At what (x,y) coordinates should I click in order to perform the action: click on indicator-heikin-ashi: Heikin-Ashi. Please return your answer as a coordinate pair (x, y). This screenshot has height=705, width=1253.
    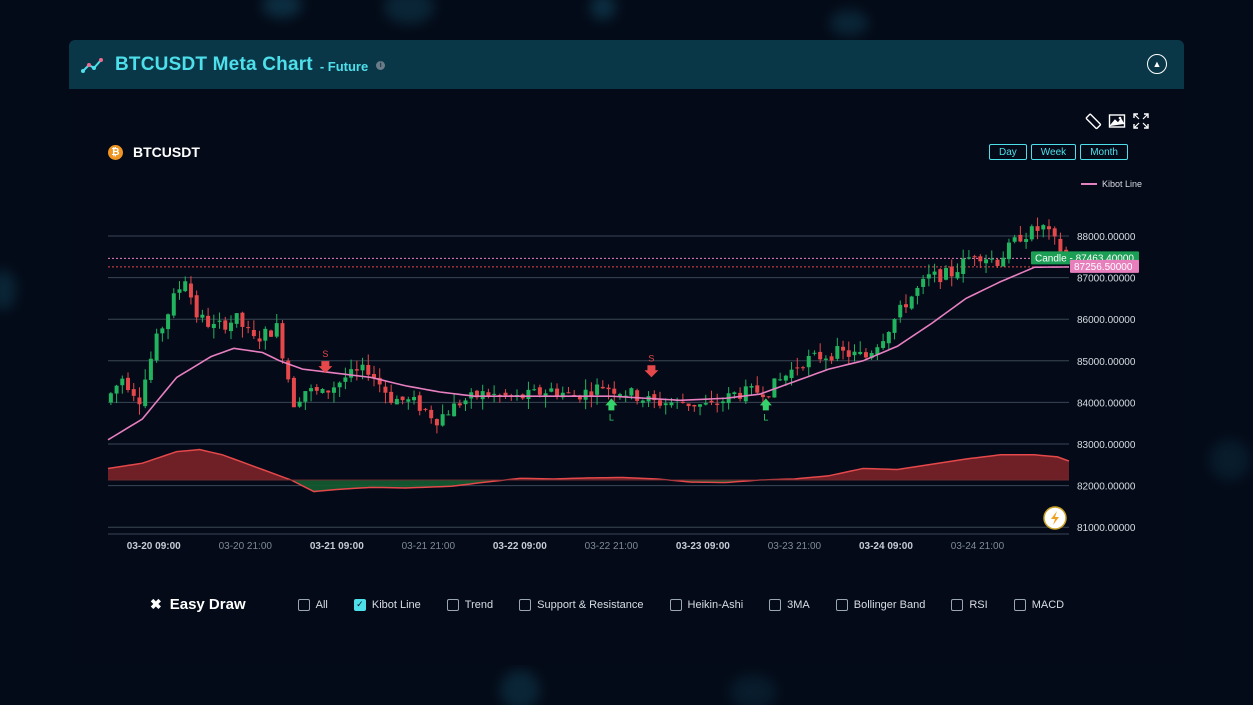
    Looking at the image, I should click on (706, 604).